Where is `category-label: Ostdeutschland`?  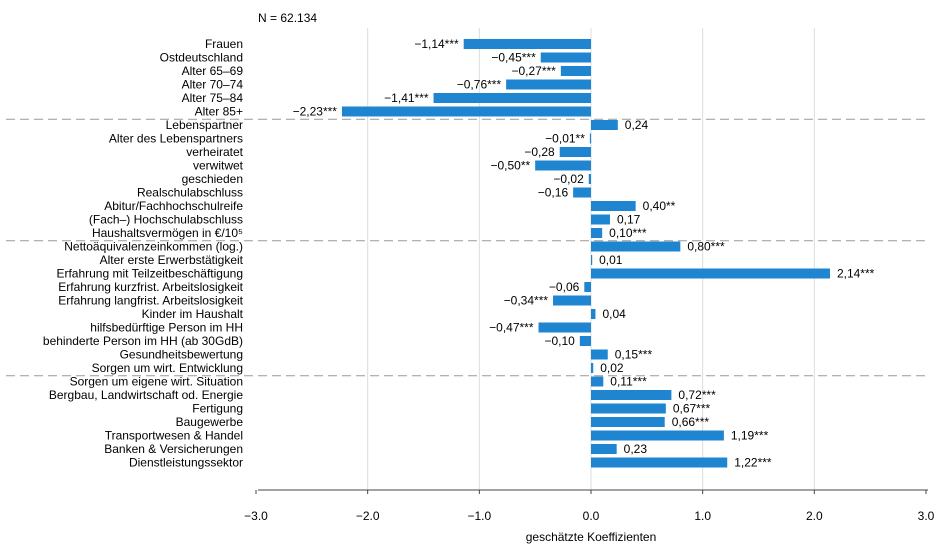
category-label: Ostdeutschland is located at coordinates (201, 58).